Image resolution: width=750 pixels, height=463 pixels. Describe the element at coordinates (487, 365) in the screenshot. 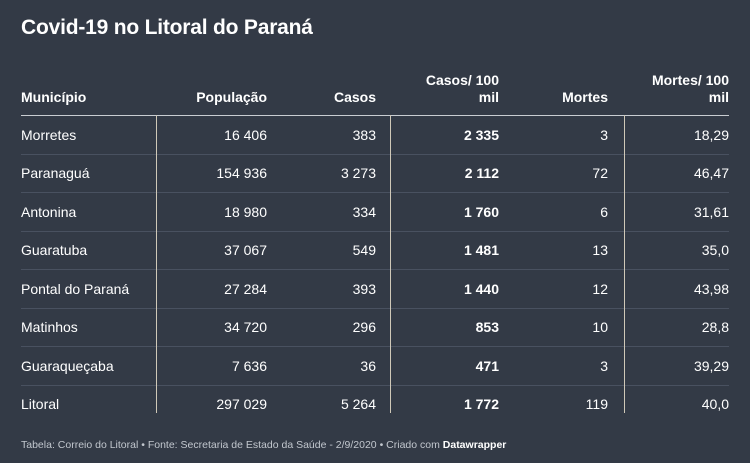

I see `cell-casos-100mil: 471` at that location.